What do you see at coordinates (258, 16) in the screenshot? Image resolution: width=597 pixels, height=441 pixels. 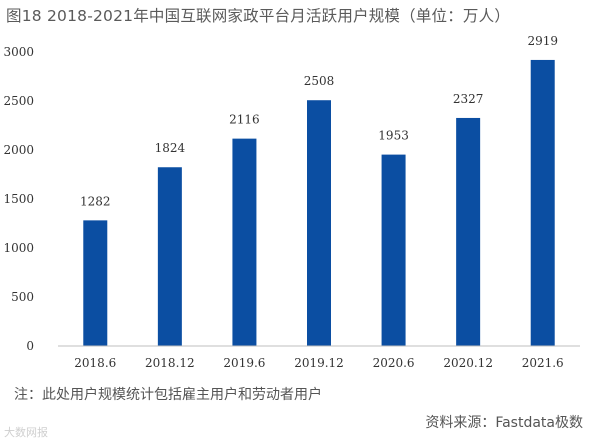 I see `chart-title: 图18 2018-2021年中国互联网家政平台月活跃用户规模（单位：万人）` at bounding box center [258, 16].